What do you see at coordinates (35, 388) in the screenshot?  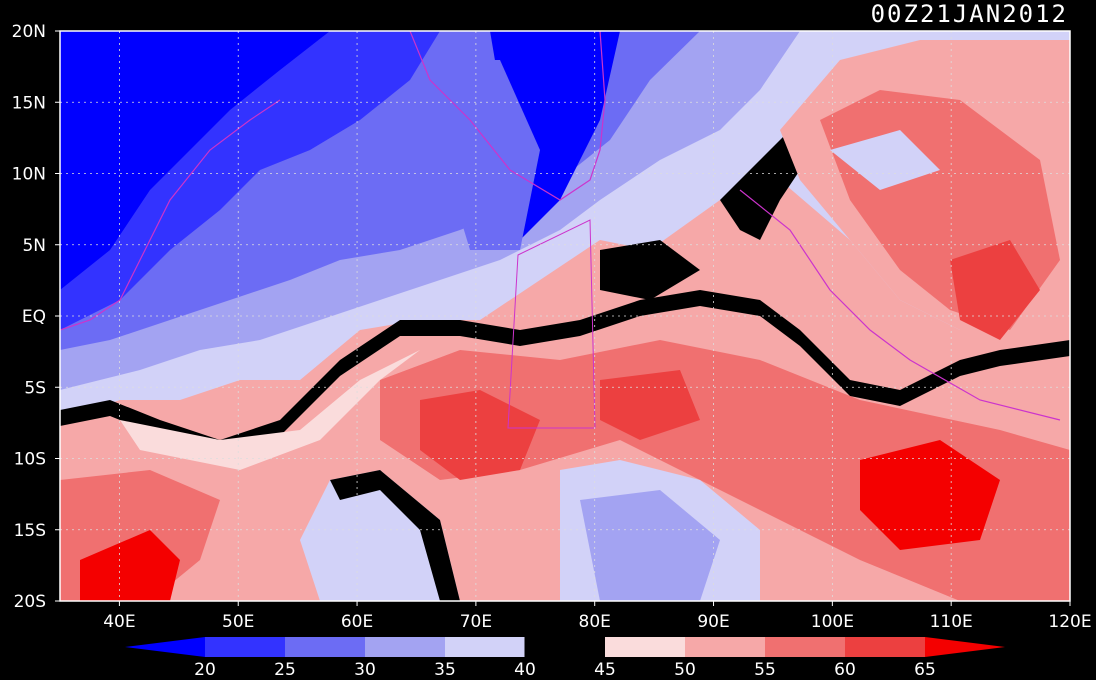 I see `y-tick-label: 5S` at bounding box center [35, 388].